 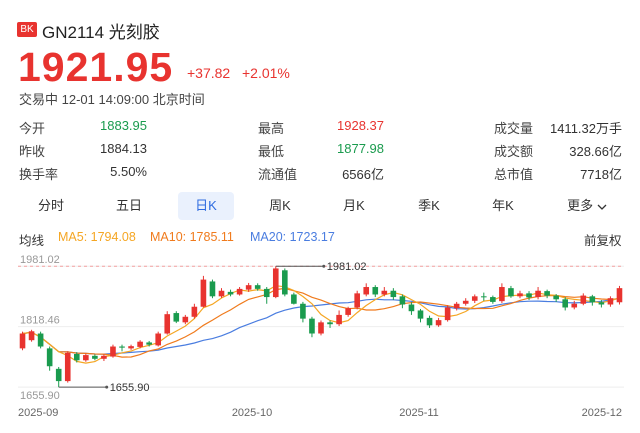 What do you see at coordinates (192, 237) in the screenshot?
I see `ma10-value: MA10: 1785.11` at bounding box center [192, 237].